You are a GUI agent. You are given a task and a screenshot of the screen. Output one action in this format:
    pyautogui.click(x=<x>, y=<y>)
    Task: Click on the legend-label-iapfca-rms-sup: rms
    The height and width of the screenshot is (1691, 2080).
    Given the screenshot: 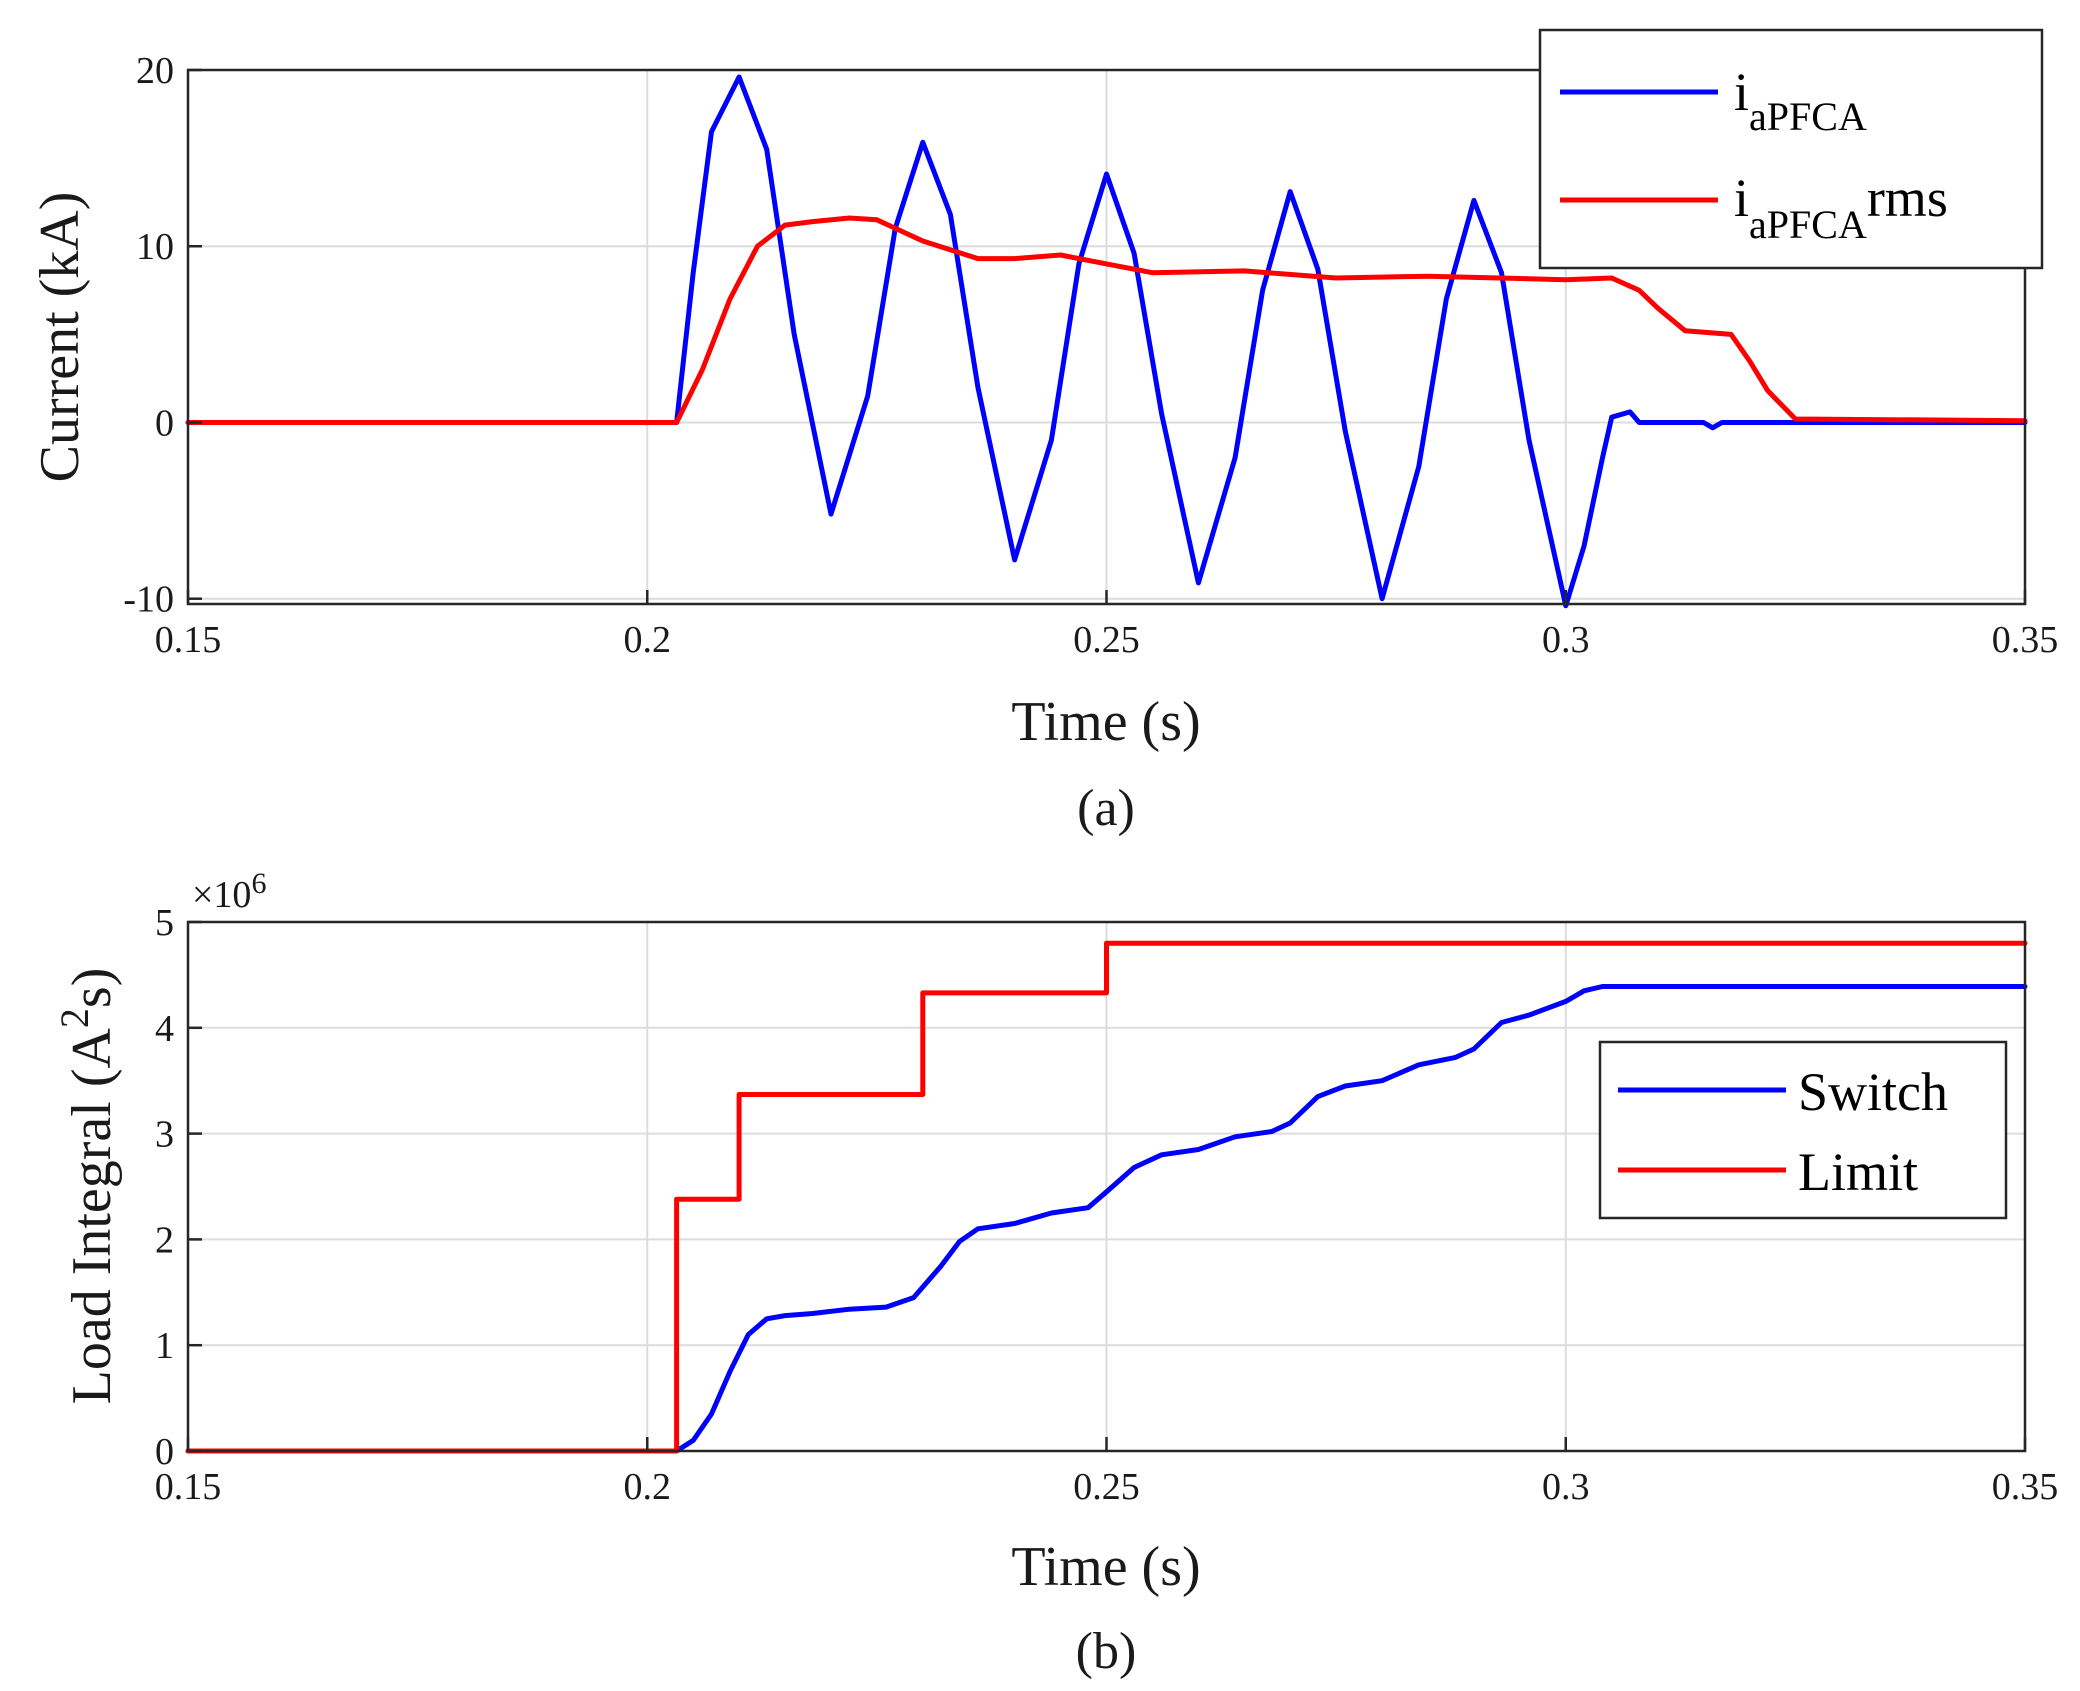 What is the action you would take?
    pyautogui.click(x=1907, y=198)
    